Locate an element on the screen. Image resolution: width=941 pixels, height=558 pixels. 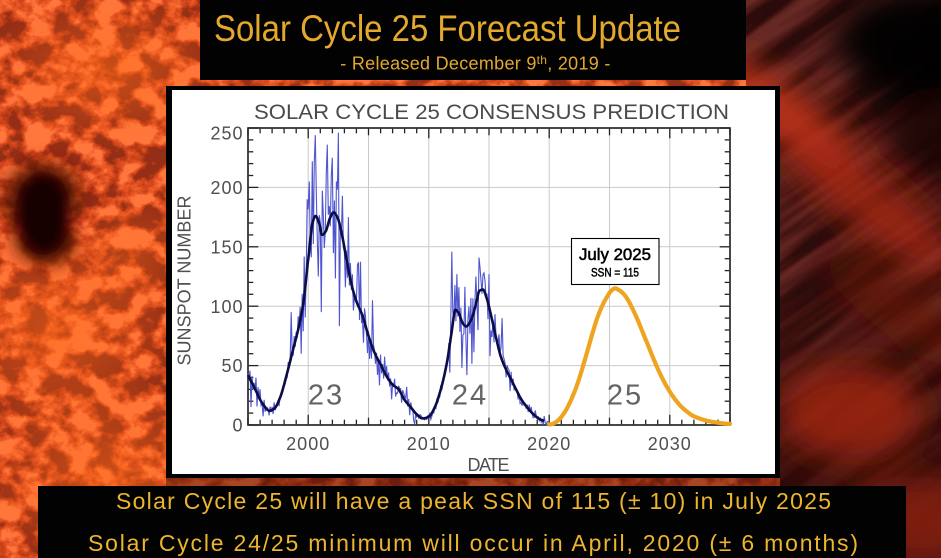
svg-text: 2030 is located at coordinates (670, 444).